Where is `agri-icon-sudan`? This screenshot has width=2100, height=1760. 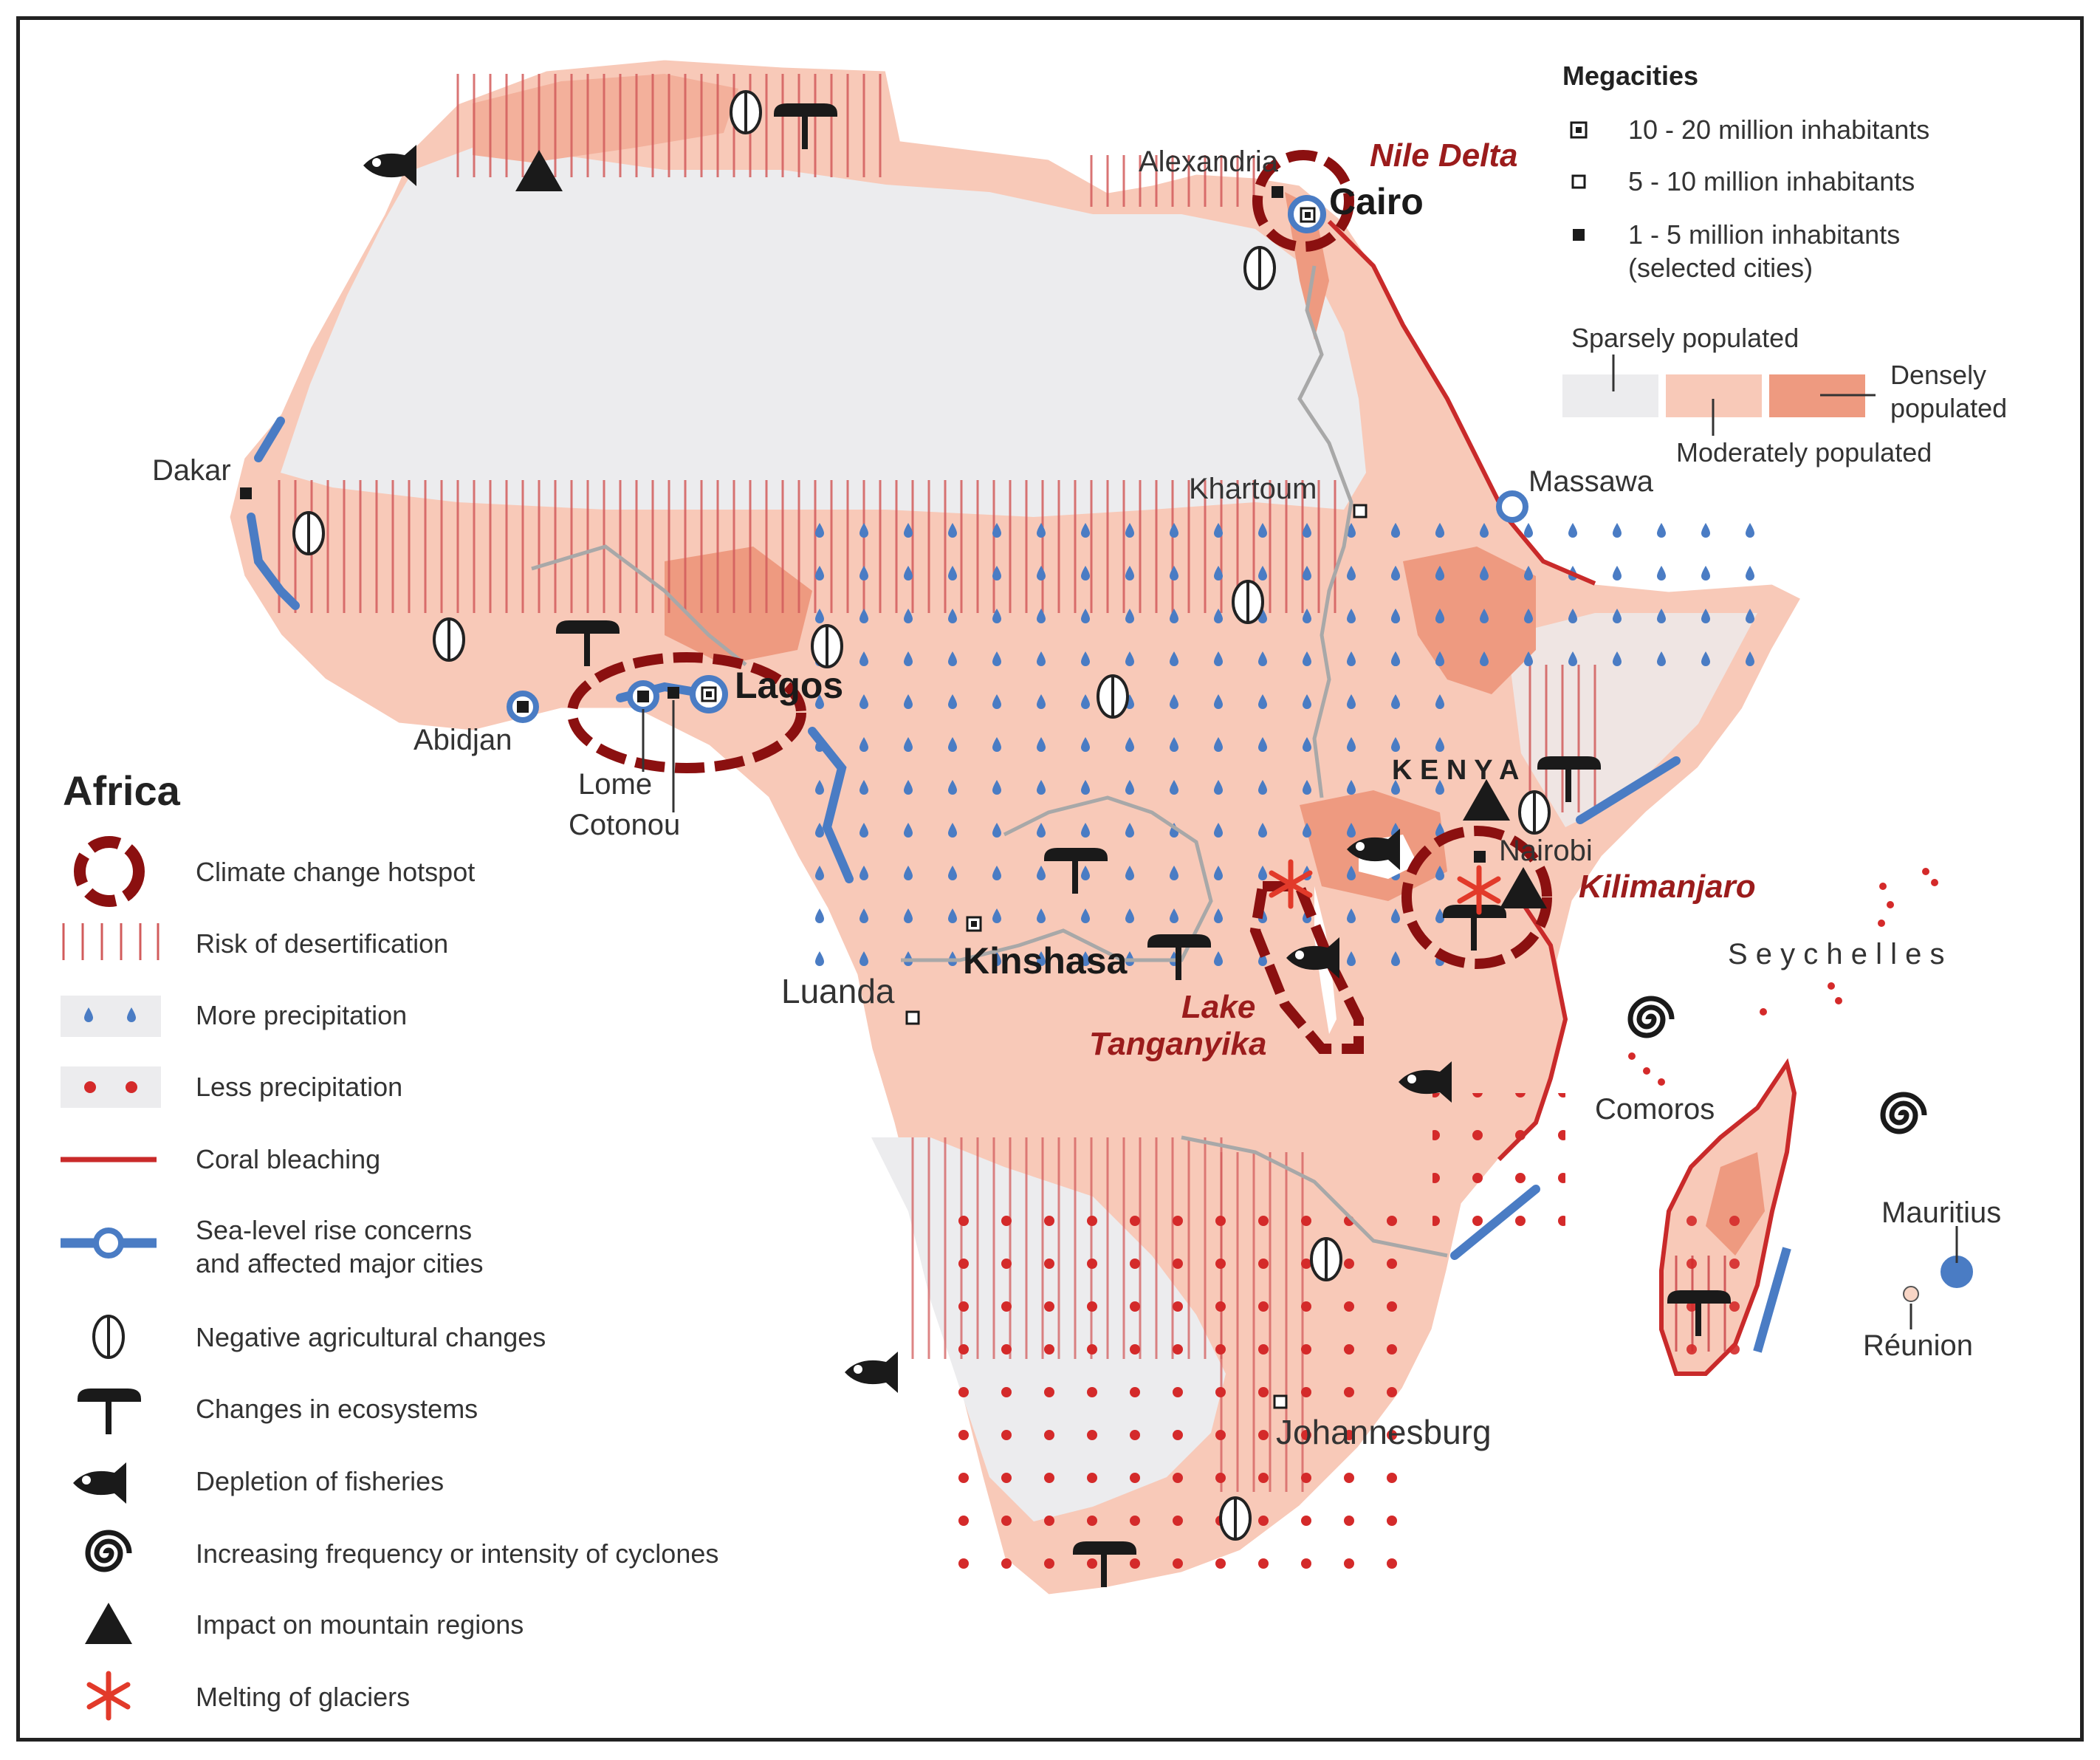 agri-icon-sudan is located at coordinates (1248, 602).